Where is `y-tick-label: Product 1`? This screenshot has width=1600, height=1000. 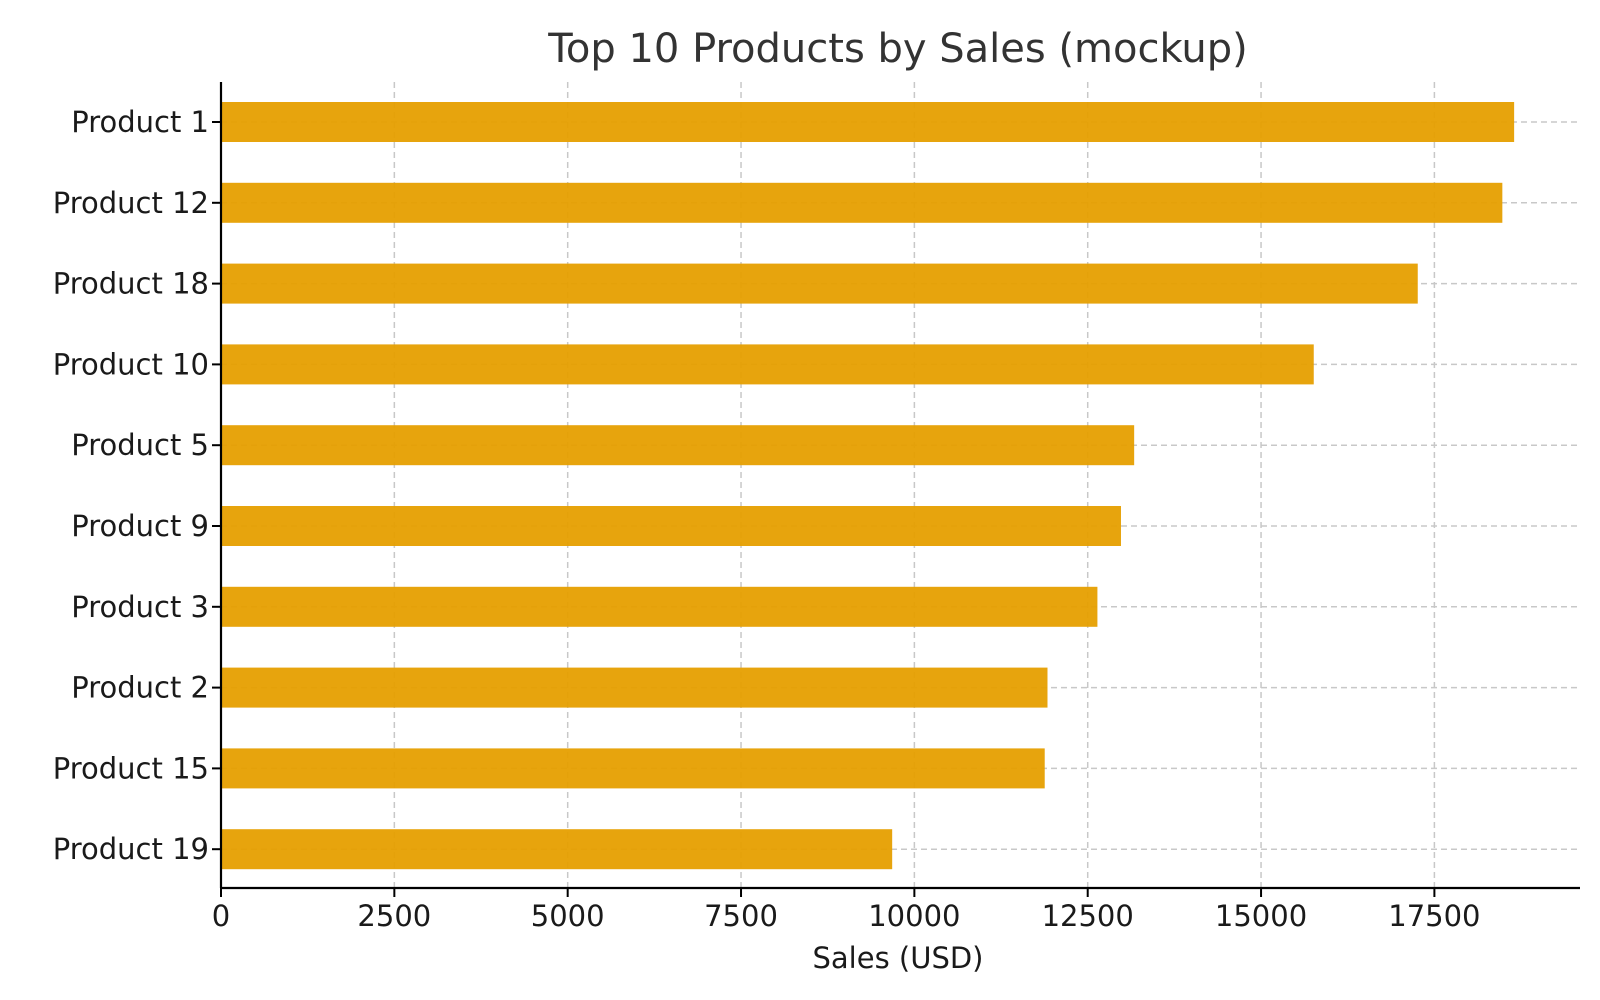
y-tick-label: Product 1 is located at coordinates (140, 122).